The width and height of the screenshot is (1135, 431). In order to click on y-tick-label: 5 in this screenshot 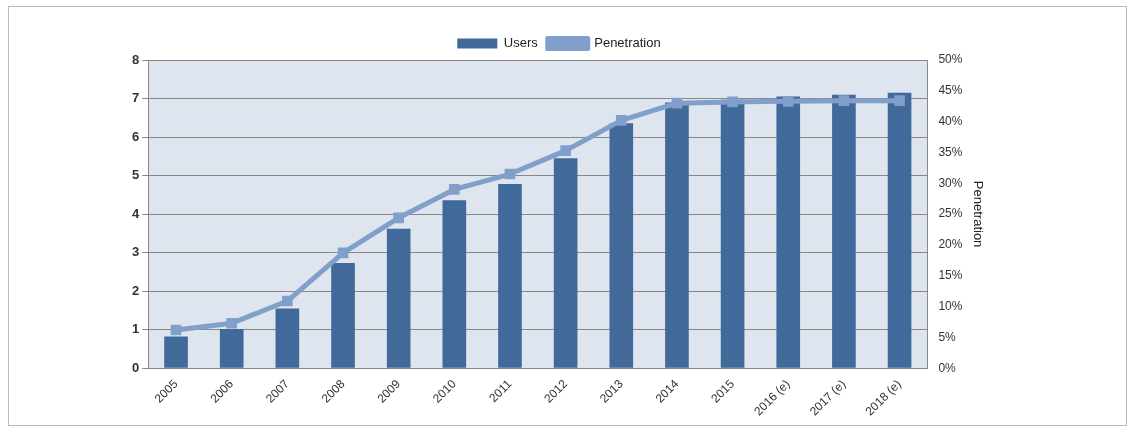, I will do `click(136, 175)`.